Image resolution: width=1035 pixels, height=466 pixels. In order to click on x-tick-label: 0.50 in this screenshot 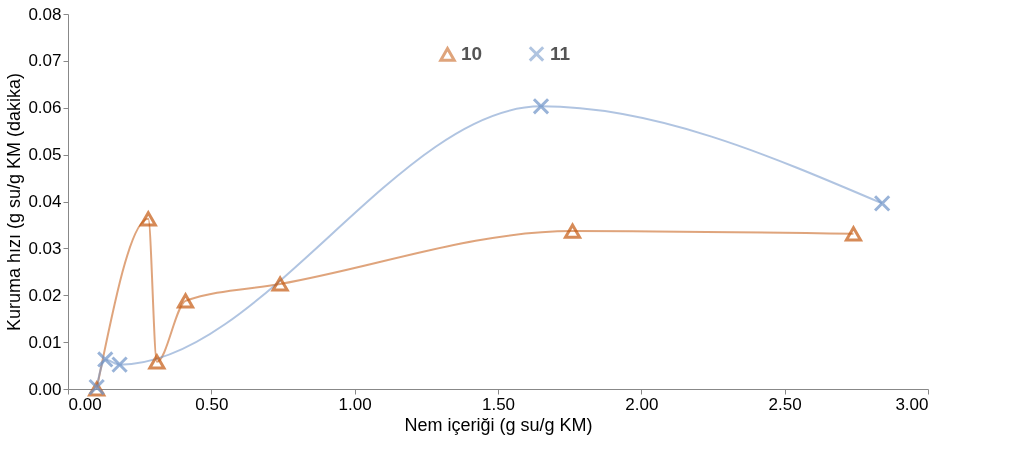, I will do `click(212, 404)`.